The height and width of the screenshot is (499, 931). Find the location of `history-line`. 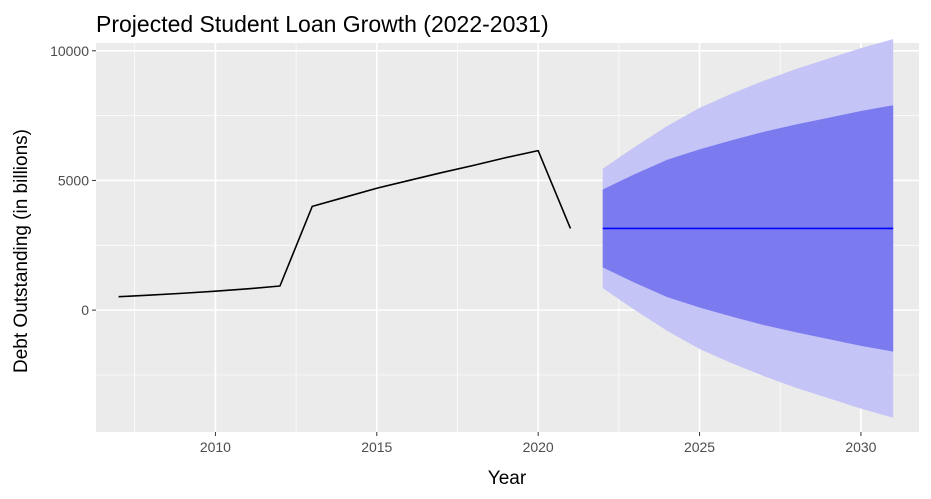

history-line is located at coordinates (345, 223).